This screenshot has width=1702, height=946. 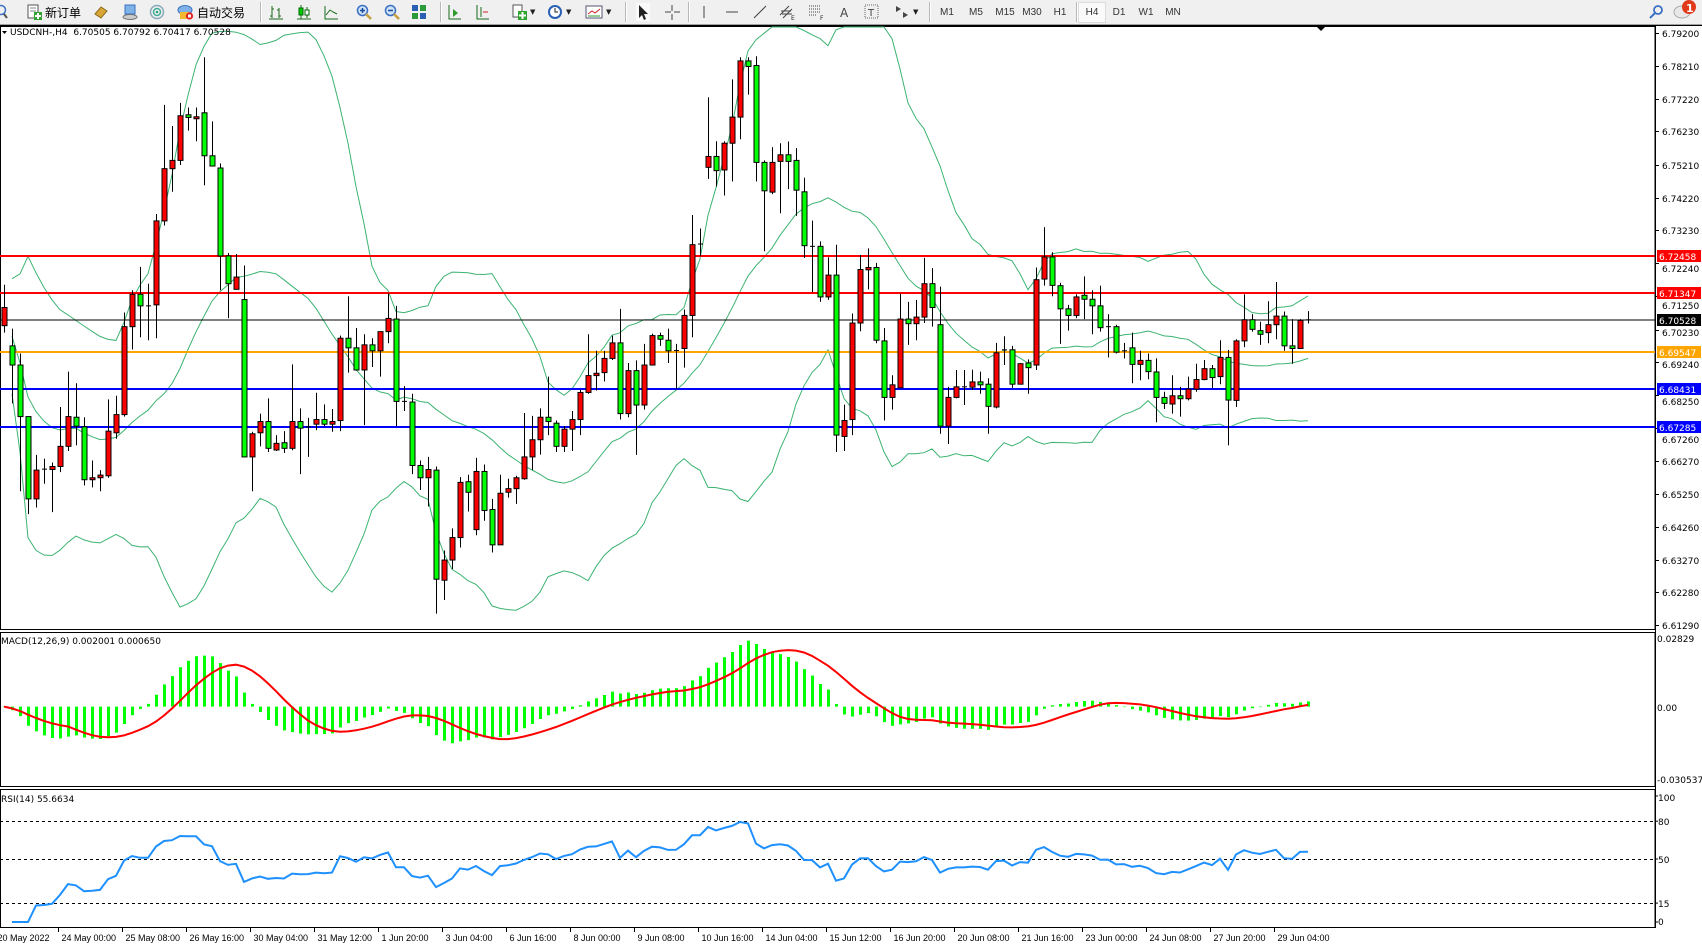 I want to click on rsi-pane, so click(x=827, y=871).